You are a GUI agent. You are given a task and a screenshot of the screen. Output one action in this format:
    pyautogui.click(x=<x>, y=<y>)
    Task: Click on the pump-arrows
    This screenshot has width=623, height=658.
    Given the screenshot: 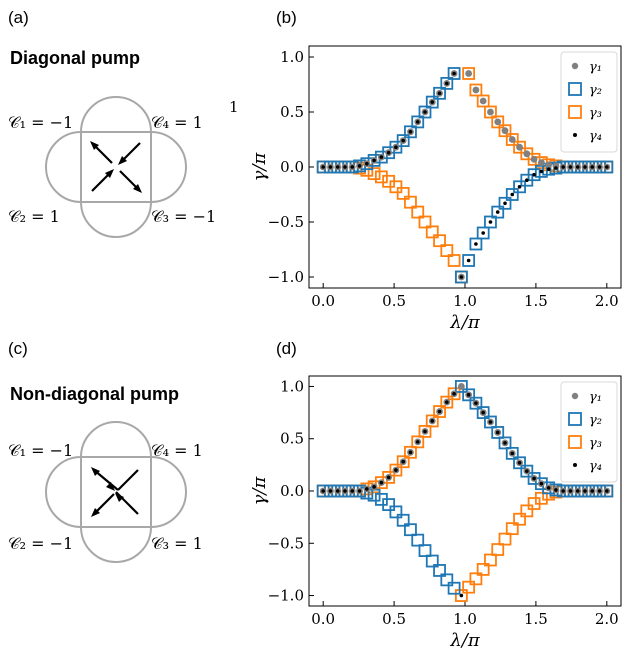 What is the action you would take?
    pyautogui.click(x=116, y=492)
    